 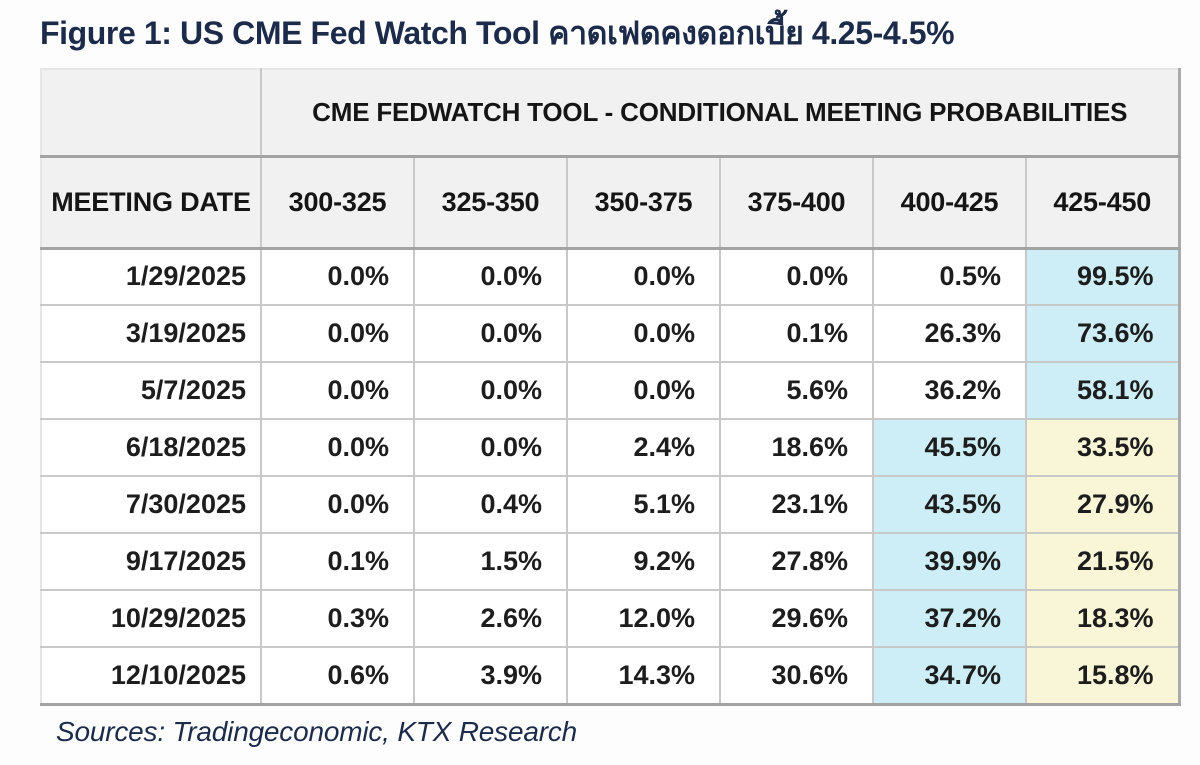 I want to click on probability-cell: 18.6%, so click(x=796, y=447).